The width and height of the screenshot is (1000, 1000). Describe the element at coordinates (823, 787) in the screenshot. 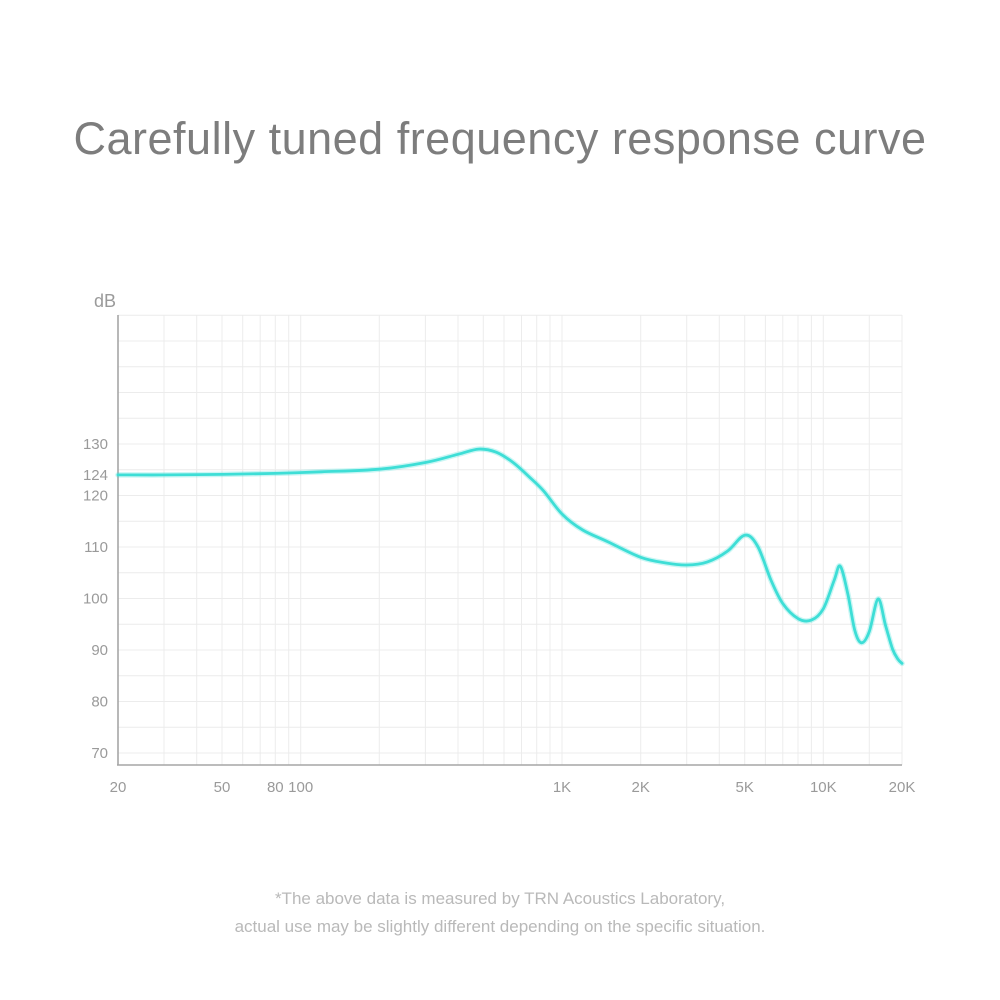

I see `x-tick-label-10K: 10K` at that location.